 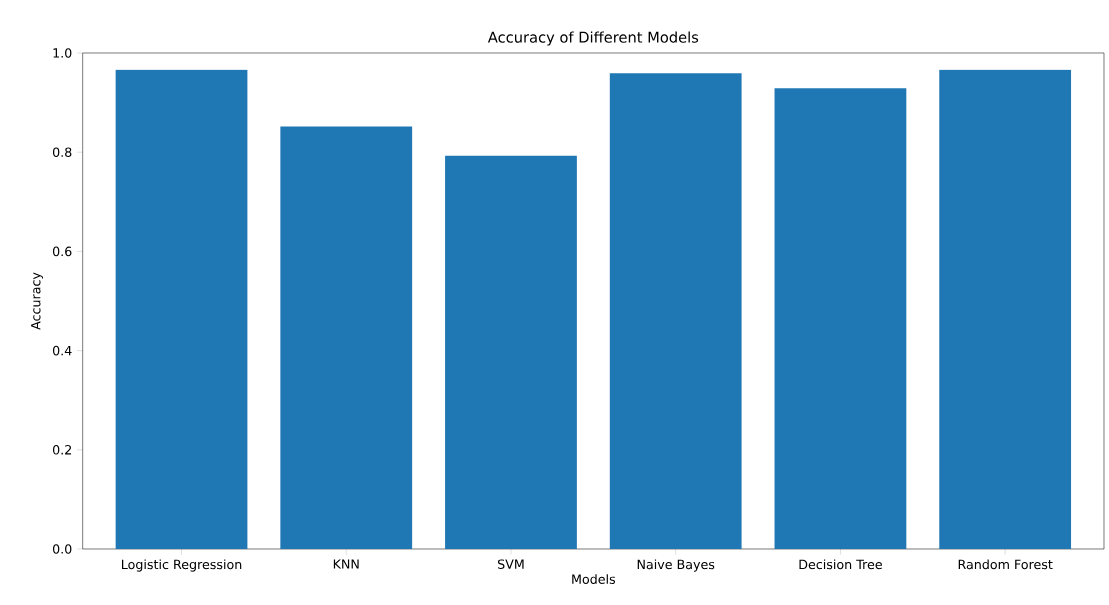 I want to click on x-tick-label: Logistic Regression, so click(x=182, y=565).